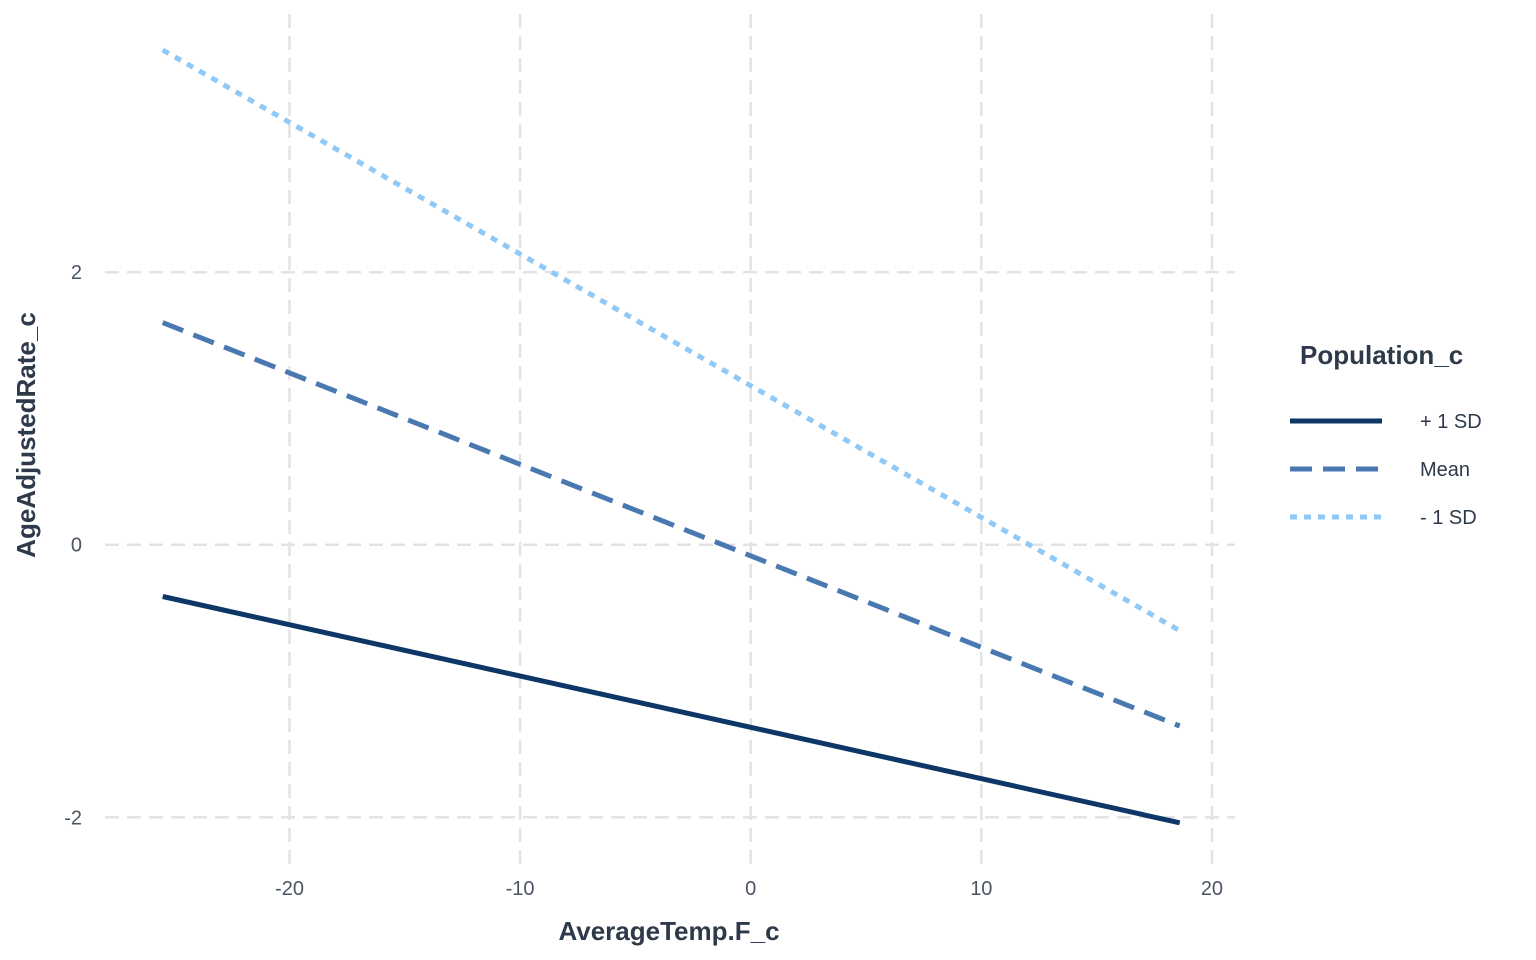 This screenshot has height=960, width=1536. What do you see at coordinates (668, 931) in the screenshot?
I see `x-axis-title: AverageTemp.F_c` at bounding box center [668, 931].